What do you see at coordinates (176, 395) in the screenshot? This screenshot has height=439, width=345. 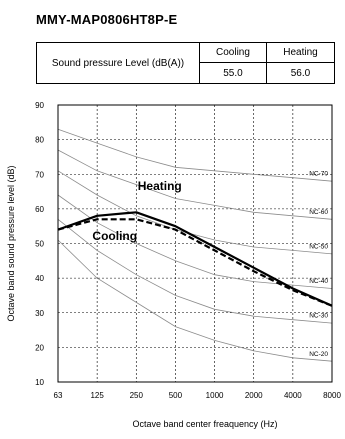 I see `x-tick-label: 500` at bounding box center [176, 395].